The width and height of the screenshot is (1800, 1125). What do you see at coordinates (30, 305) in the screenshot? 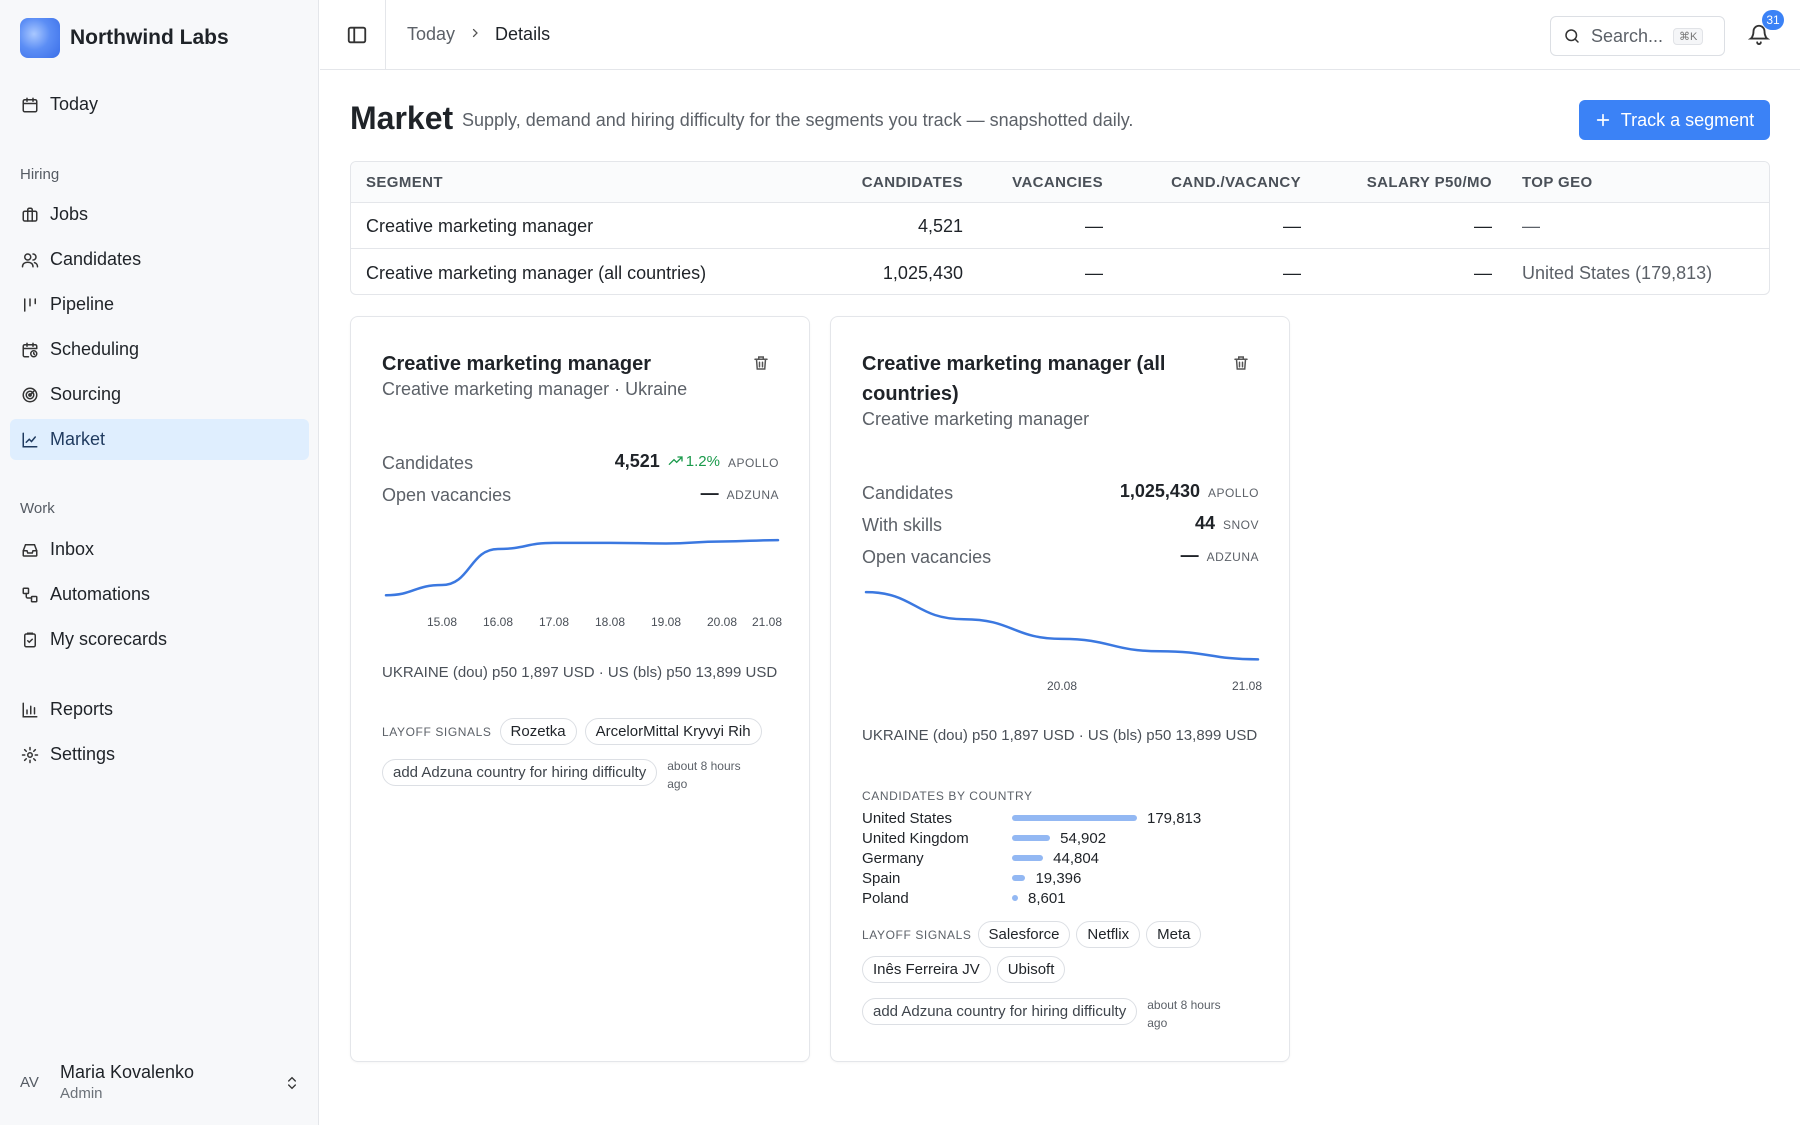
I see `pipeline-icon` at bounding box center [30, 305].